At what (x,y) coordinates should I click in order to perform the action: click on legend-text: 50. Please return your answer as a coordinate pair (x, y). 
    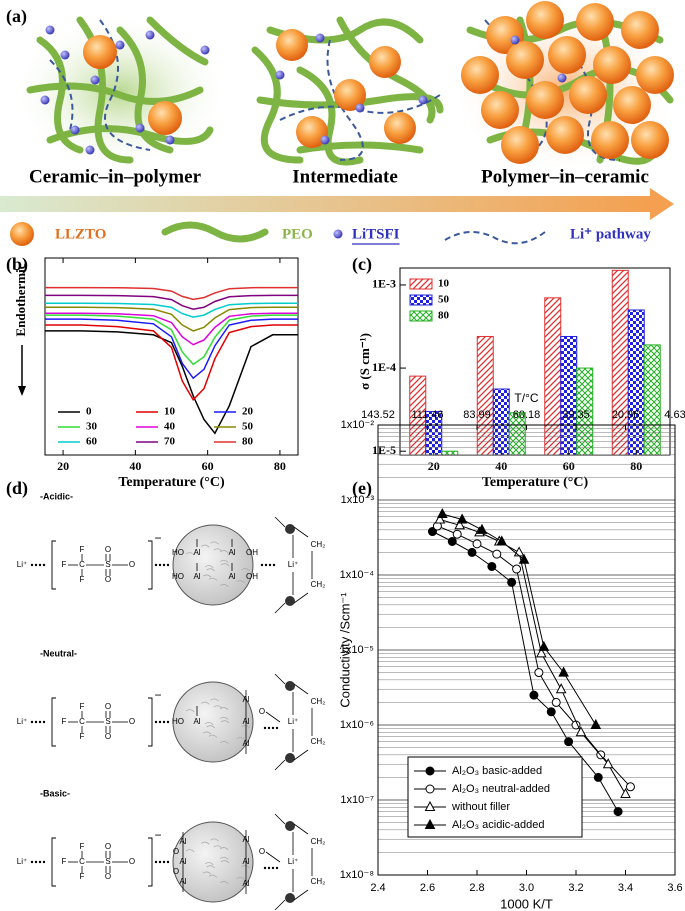
    Looking at the image, I should click on (444, 300).